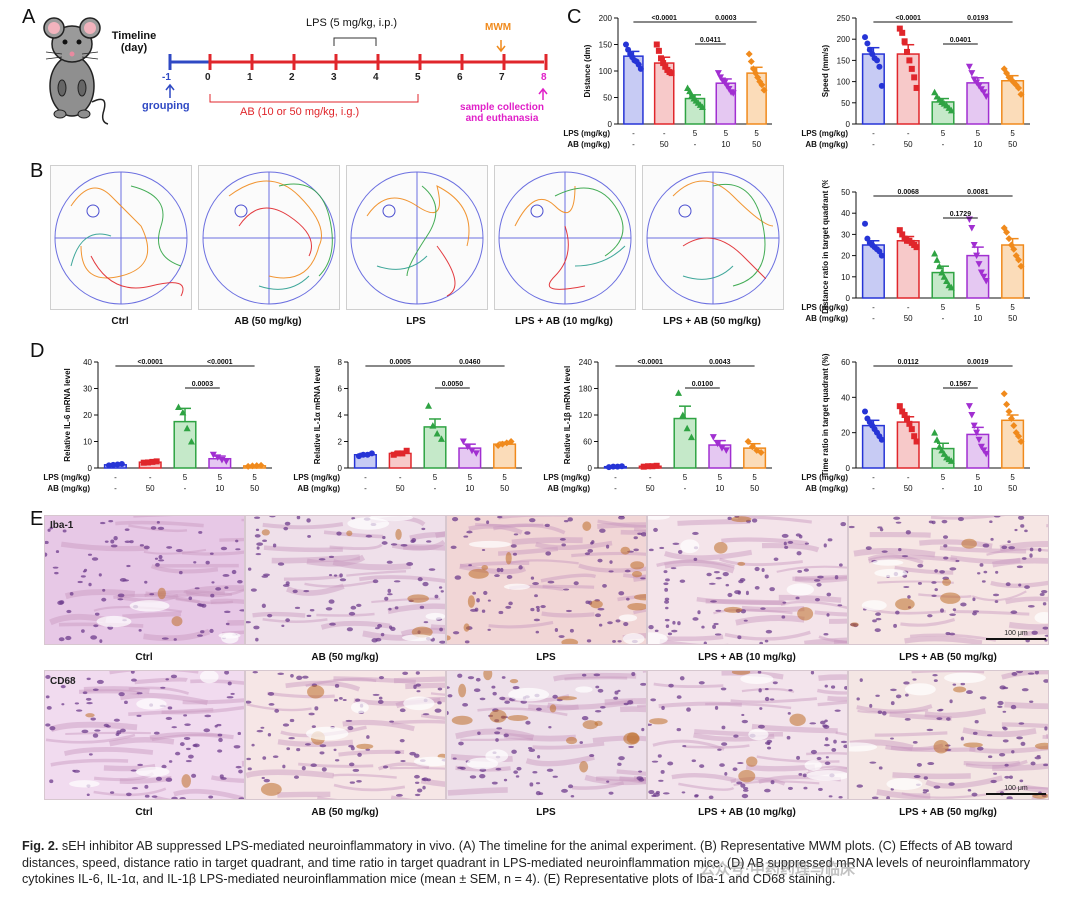 The width and height of the screenshot is (1080, 915). What do you see at coordinates (316, 477) in the screenshot?
I see `lps-row-label: LPS (mg/kg)` at bounding box center [316, 477].